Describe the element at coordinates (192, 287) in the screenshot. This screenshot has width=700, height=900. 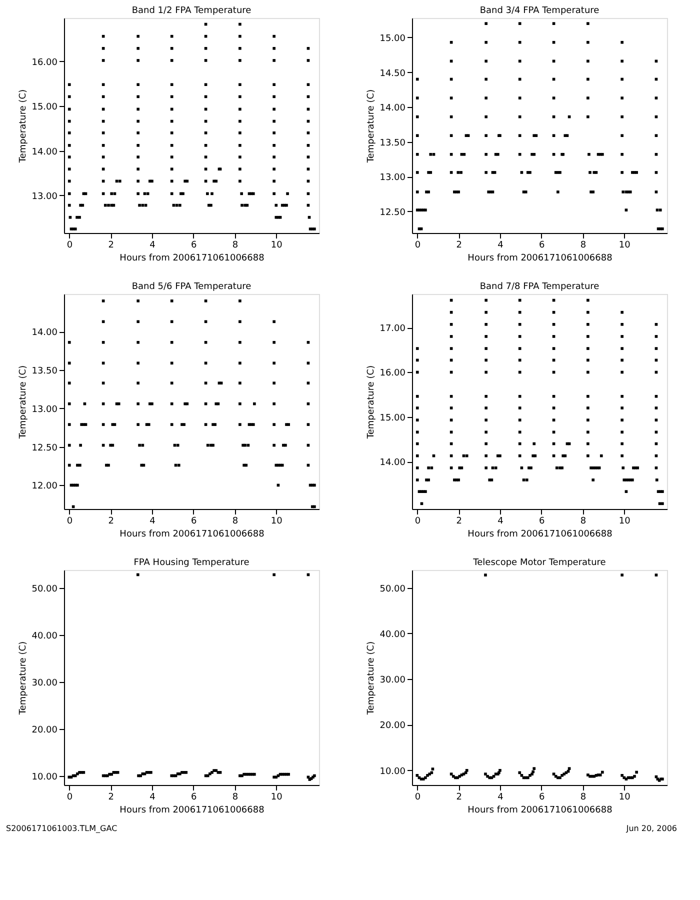
I see `chart-title: Band 5/6 FPA Temperature` at that location.